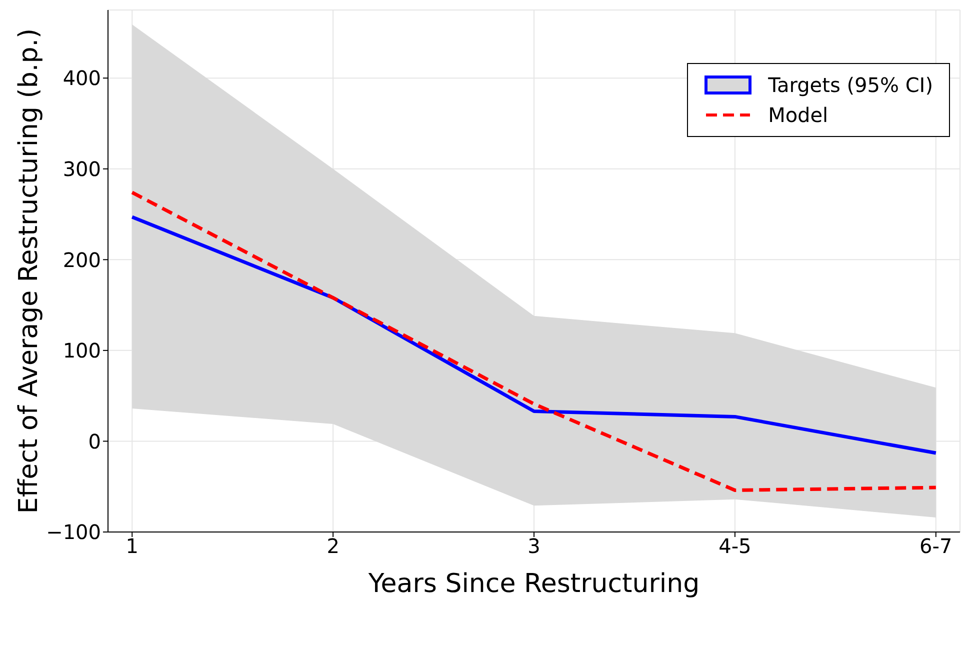 Image resolution: width=961 pixels, height=652 pixels. Describe the element at coordinates (81, 350) in the screenshot. I see `y-tick-label: 100` at that location.